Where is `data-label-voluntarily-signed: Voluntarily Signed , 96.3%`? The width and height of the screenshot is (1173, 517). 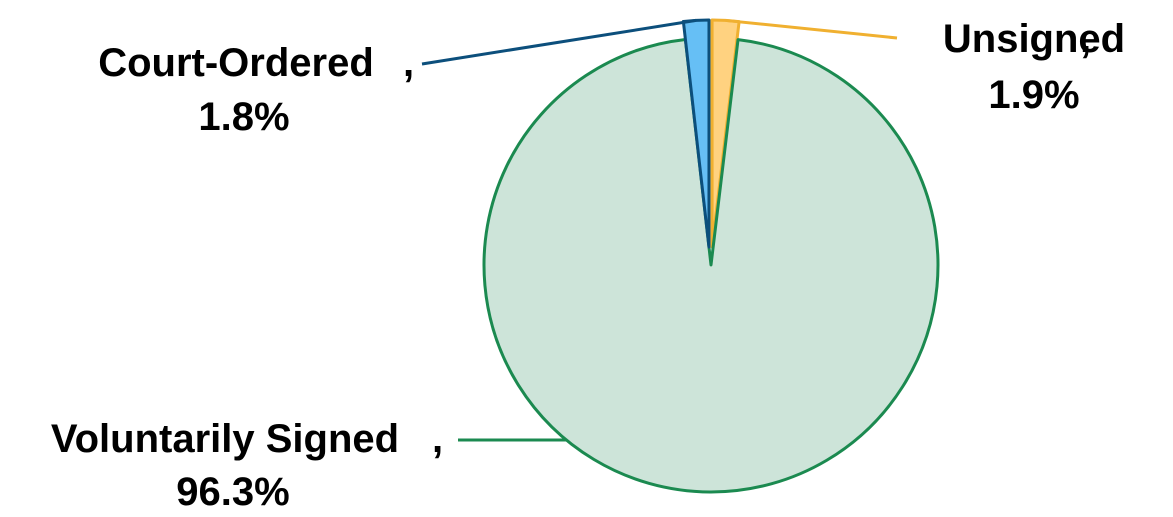
data-label-voluntarily-signed: Voluntarily Signed , 96.3% is located at coordinates (247, 465).